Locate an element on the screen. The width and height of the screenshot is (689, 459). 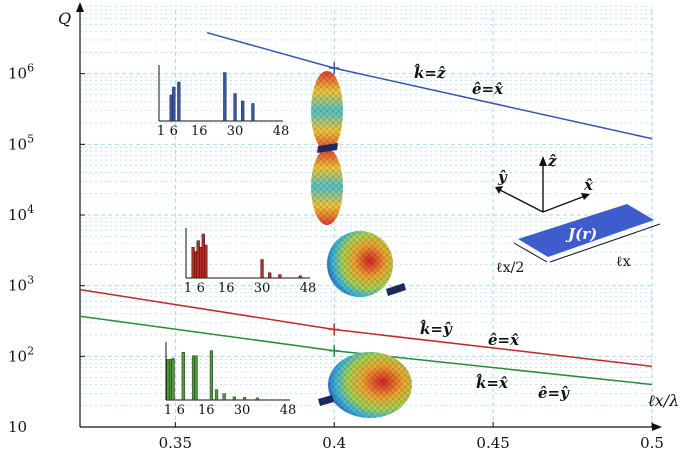
annotation-e-x-1: ê=x̂ is located at coordinates (488, 89).